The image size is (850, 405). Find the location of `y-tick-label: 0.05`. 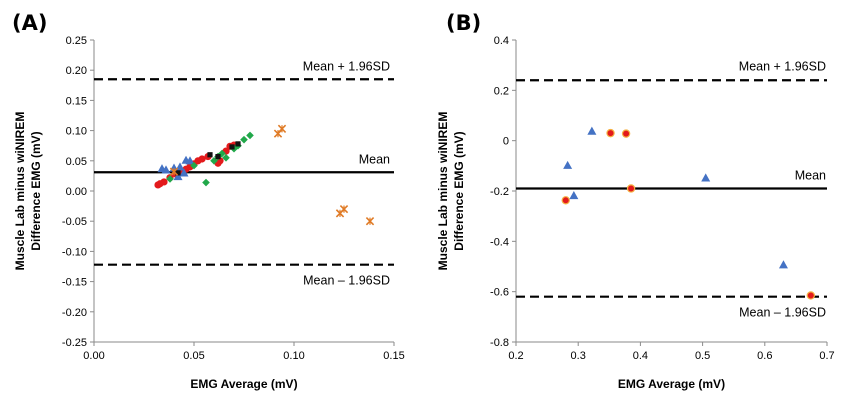

y-tick-label: 0.05 is located at coordinates (76, 162).